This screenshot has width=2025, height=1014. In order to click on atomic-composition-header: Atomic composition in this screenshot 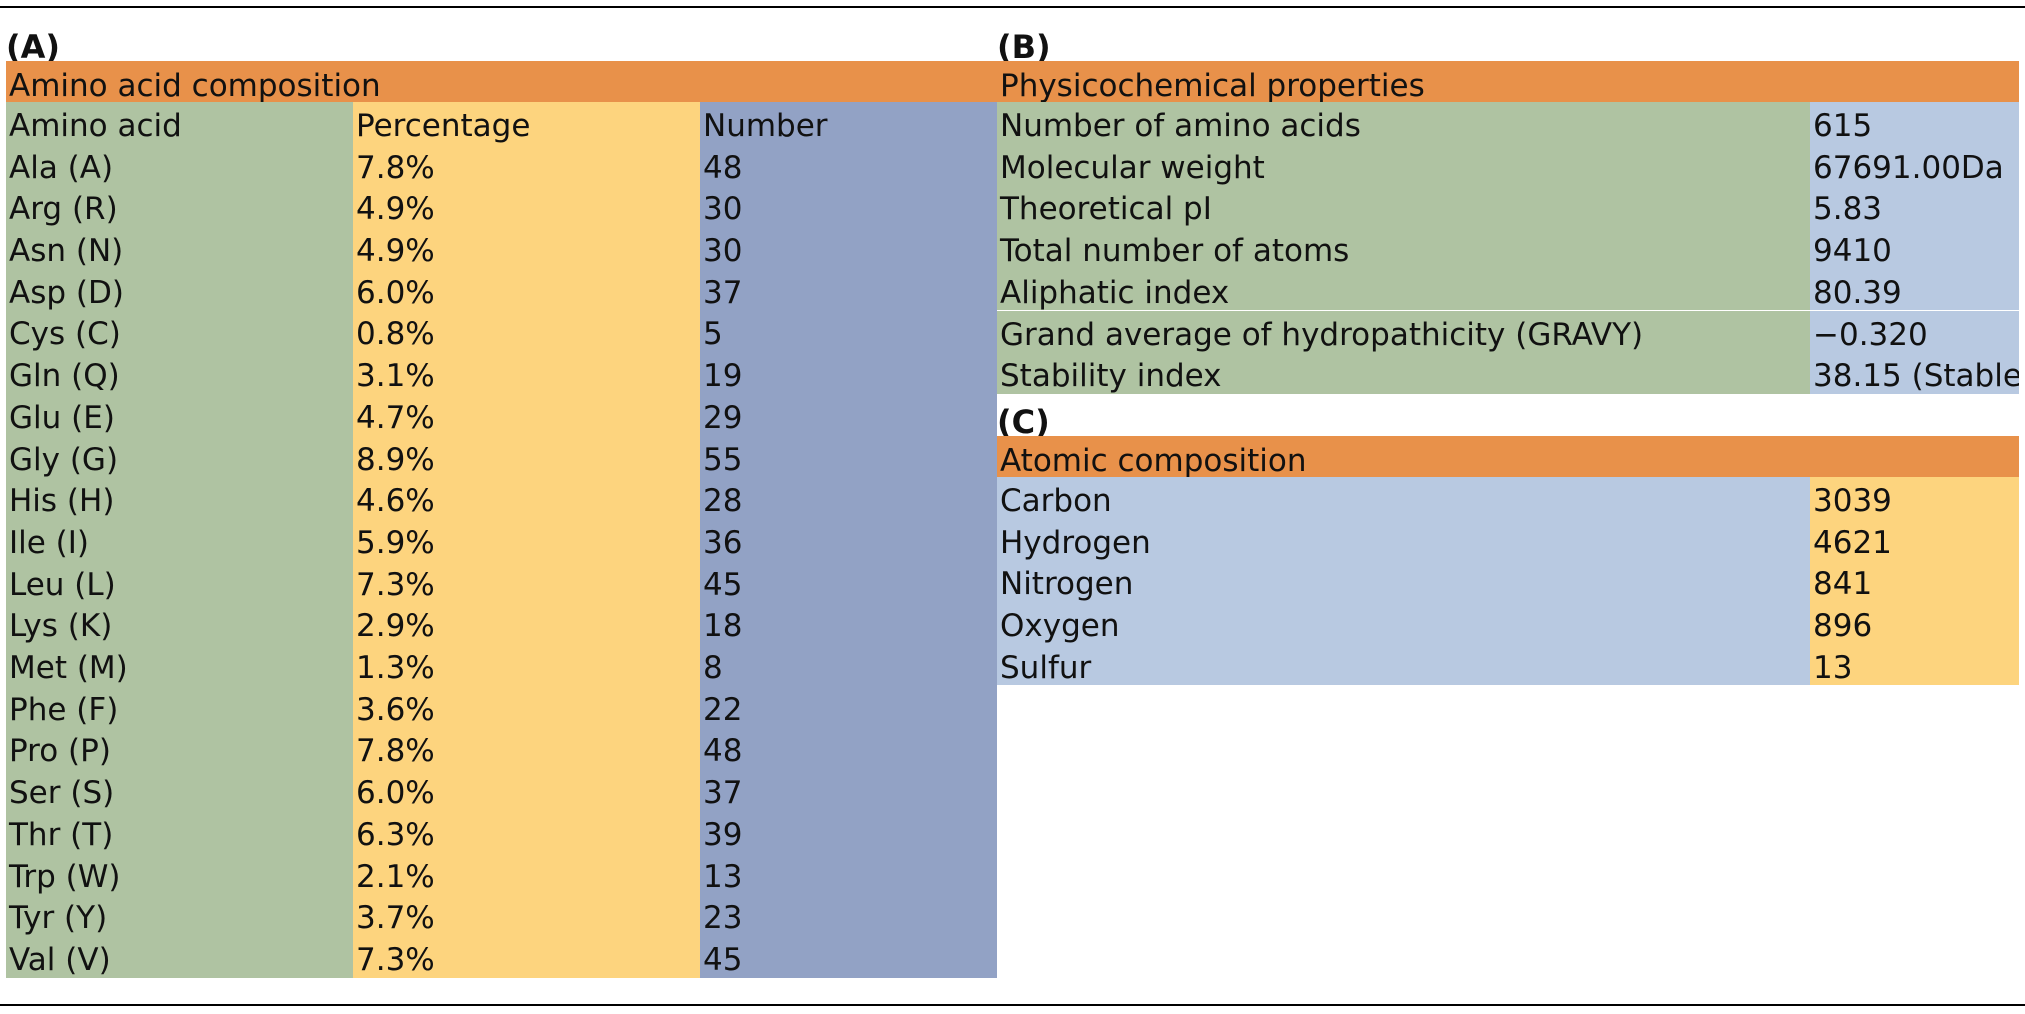, I will do `click(1508, 456)`.